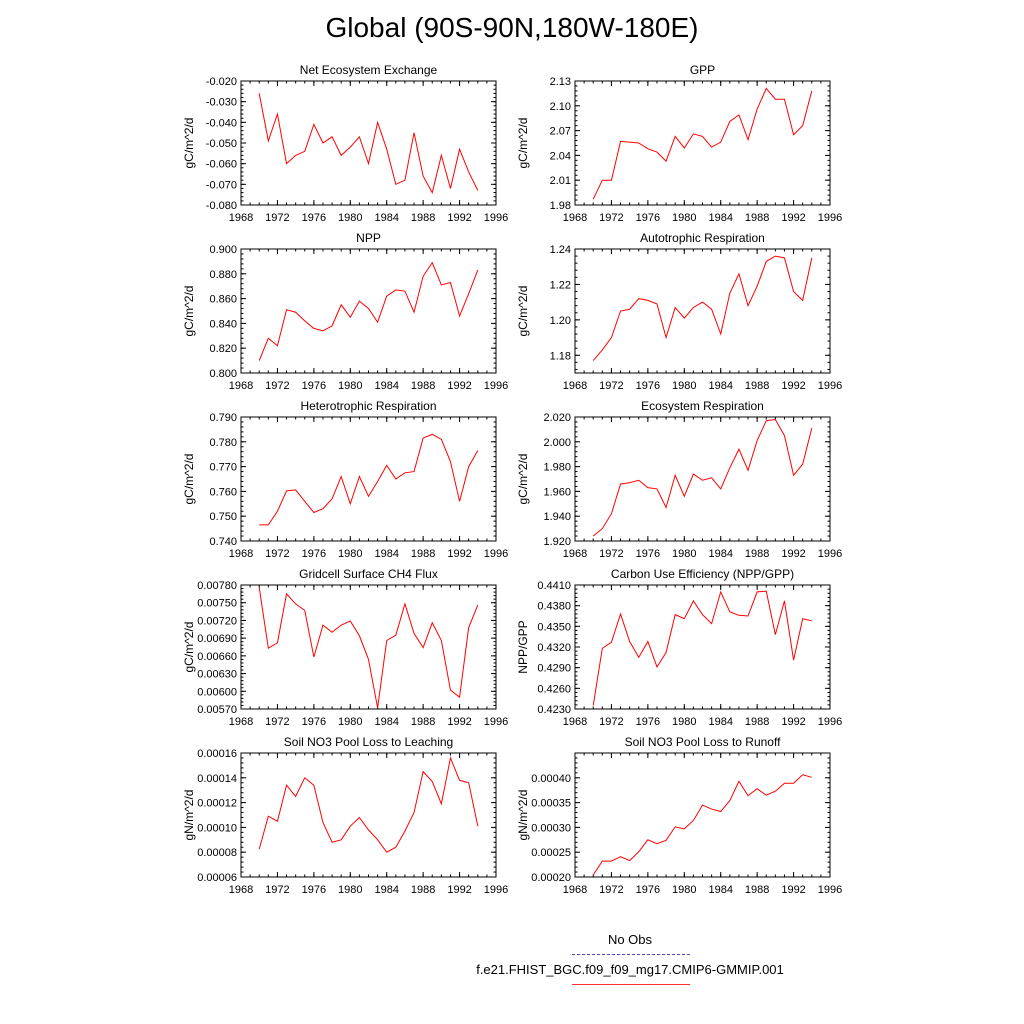 The image size is (1024, 1024). What do you see at coordinates (557, 468) in the screenshot?
I see `y-tick-label: 1.980` at bounding box center [557, 468].